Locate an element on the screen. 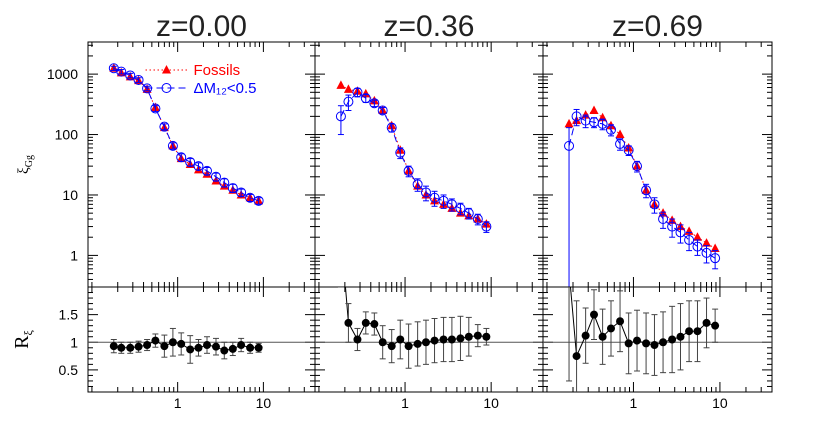  y-axis-label: ξGg is located at coordinates (25, 164).